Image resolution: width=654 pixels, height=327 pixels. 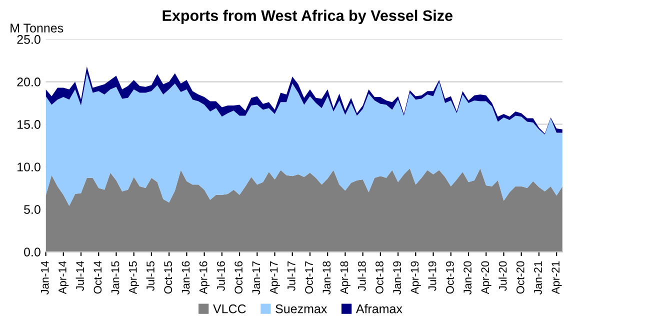 What do you see at coordinates (538, 278) in the screenshot?
I see `x-tick-label: Jan-21` at bounding box center [538, 278].